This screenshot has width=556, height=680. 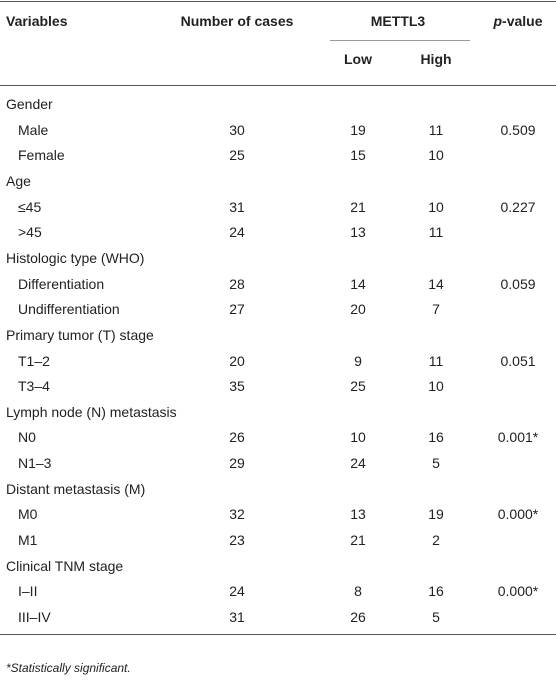 I want to click on high: 19, so click(x=436, y=514).